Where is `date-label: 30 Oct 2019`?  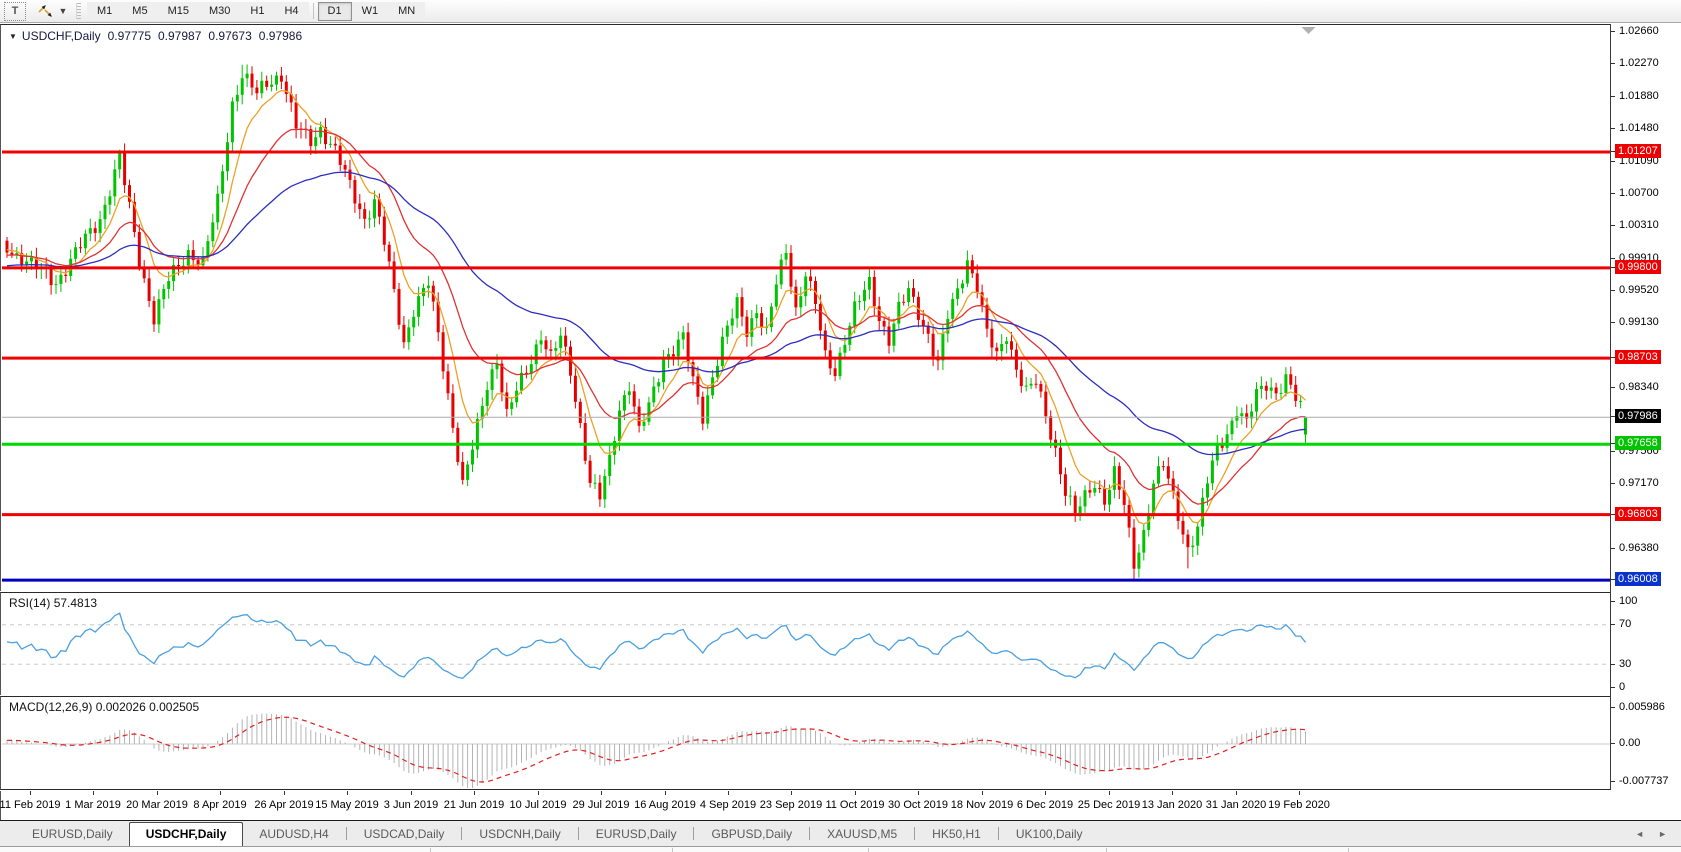
date-label: 30 Oct 2019 is located at coordinates (918, 805).